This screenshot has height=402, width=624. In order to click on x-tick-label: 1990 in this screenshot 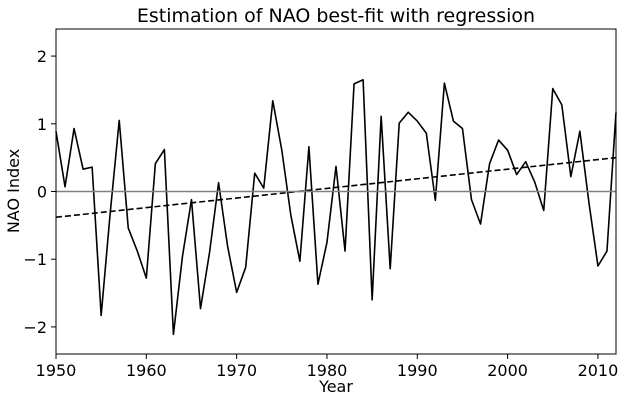, I will do `click(417, 370)`.